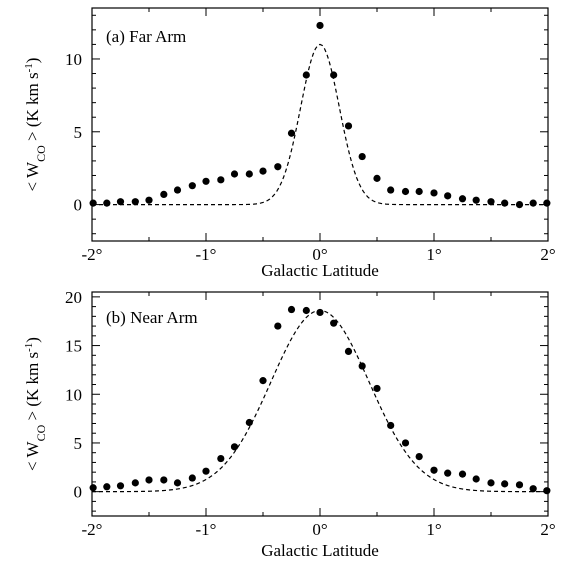 The image size is (570, 573). Describe the element at coordinates (152, 317) in the screenshot. I see `panel-label: (b) Near Arm` at that location.